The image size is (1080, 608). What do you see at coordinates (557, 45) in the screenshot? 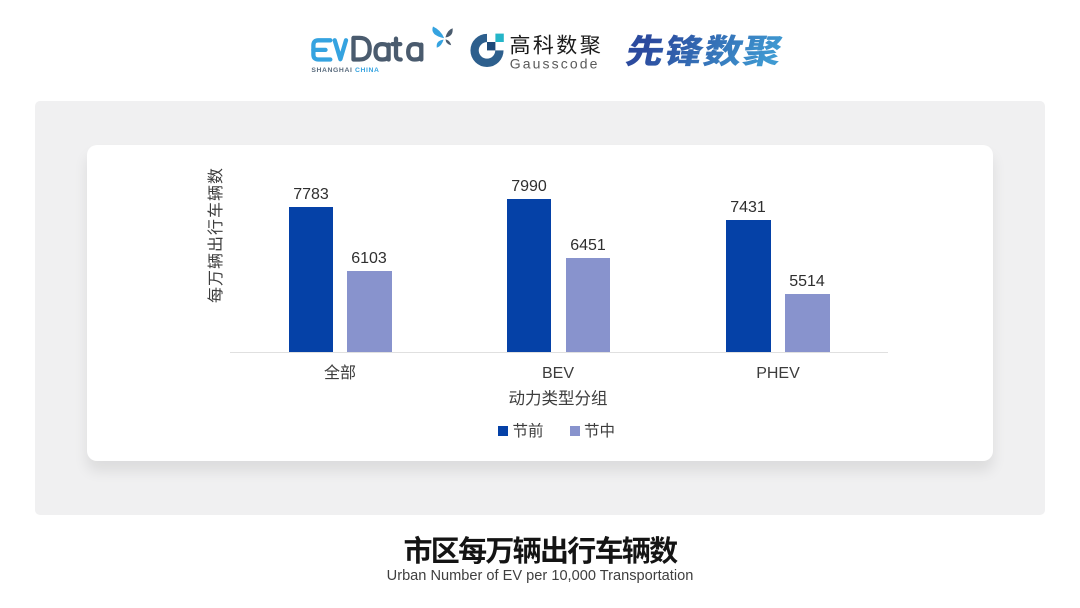
I see `svg-text: 高科数聚` at bounding box center [557, 45].